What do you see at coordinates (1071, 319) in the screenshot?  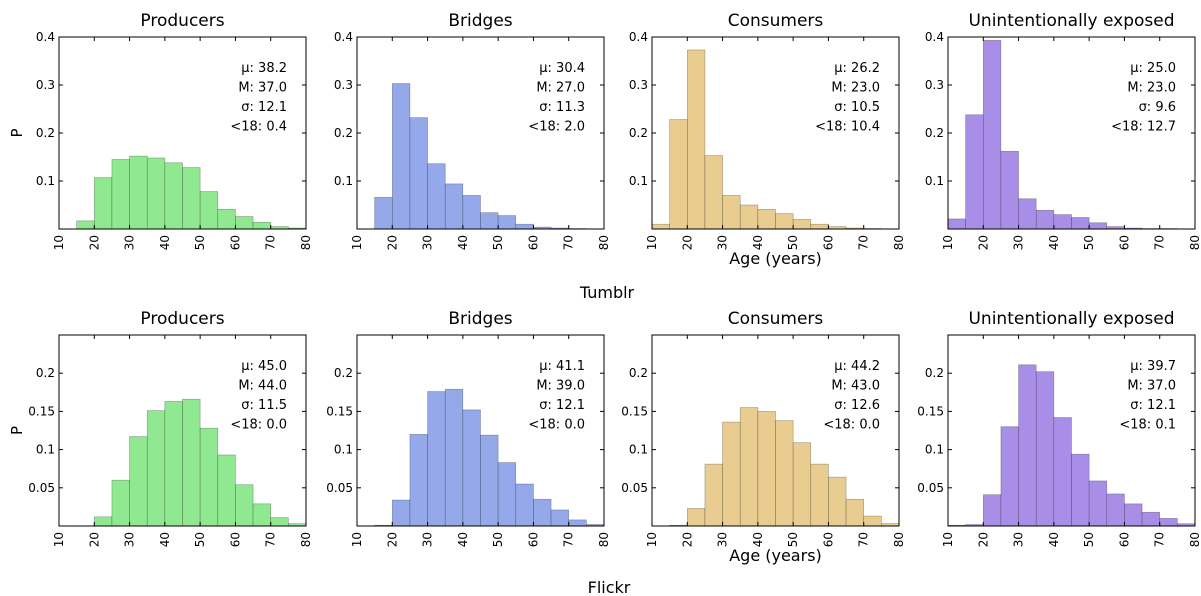 I see `panel-title: Unintentionally exposed` at bounding box center [1071, 319].